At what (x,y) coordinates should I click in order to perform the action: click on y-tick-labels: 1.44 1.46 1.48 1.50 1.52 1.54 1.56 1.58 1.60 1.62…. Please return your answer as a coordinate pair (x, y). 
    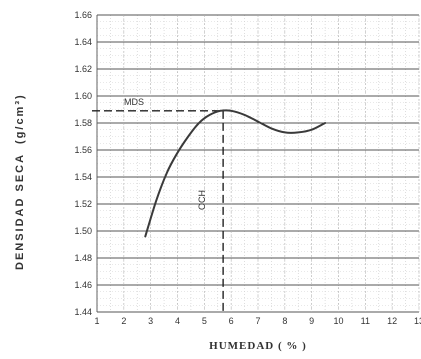
    Looking at the image, I should click on (83, 163).